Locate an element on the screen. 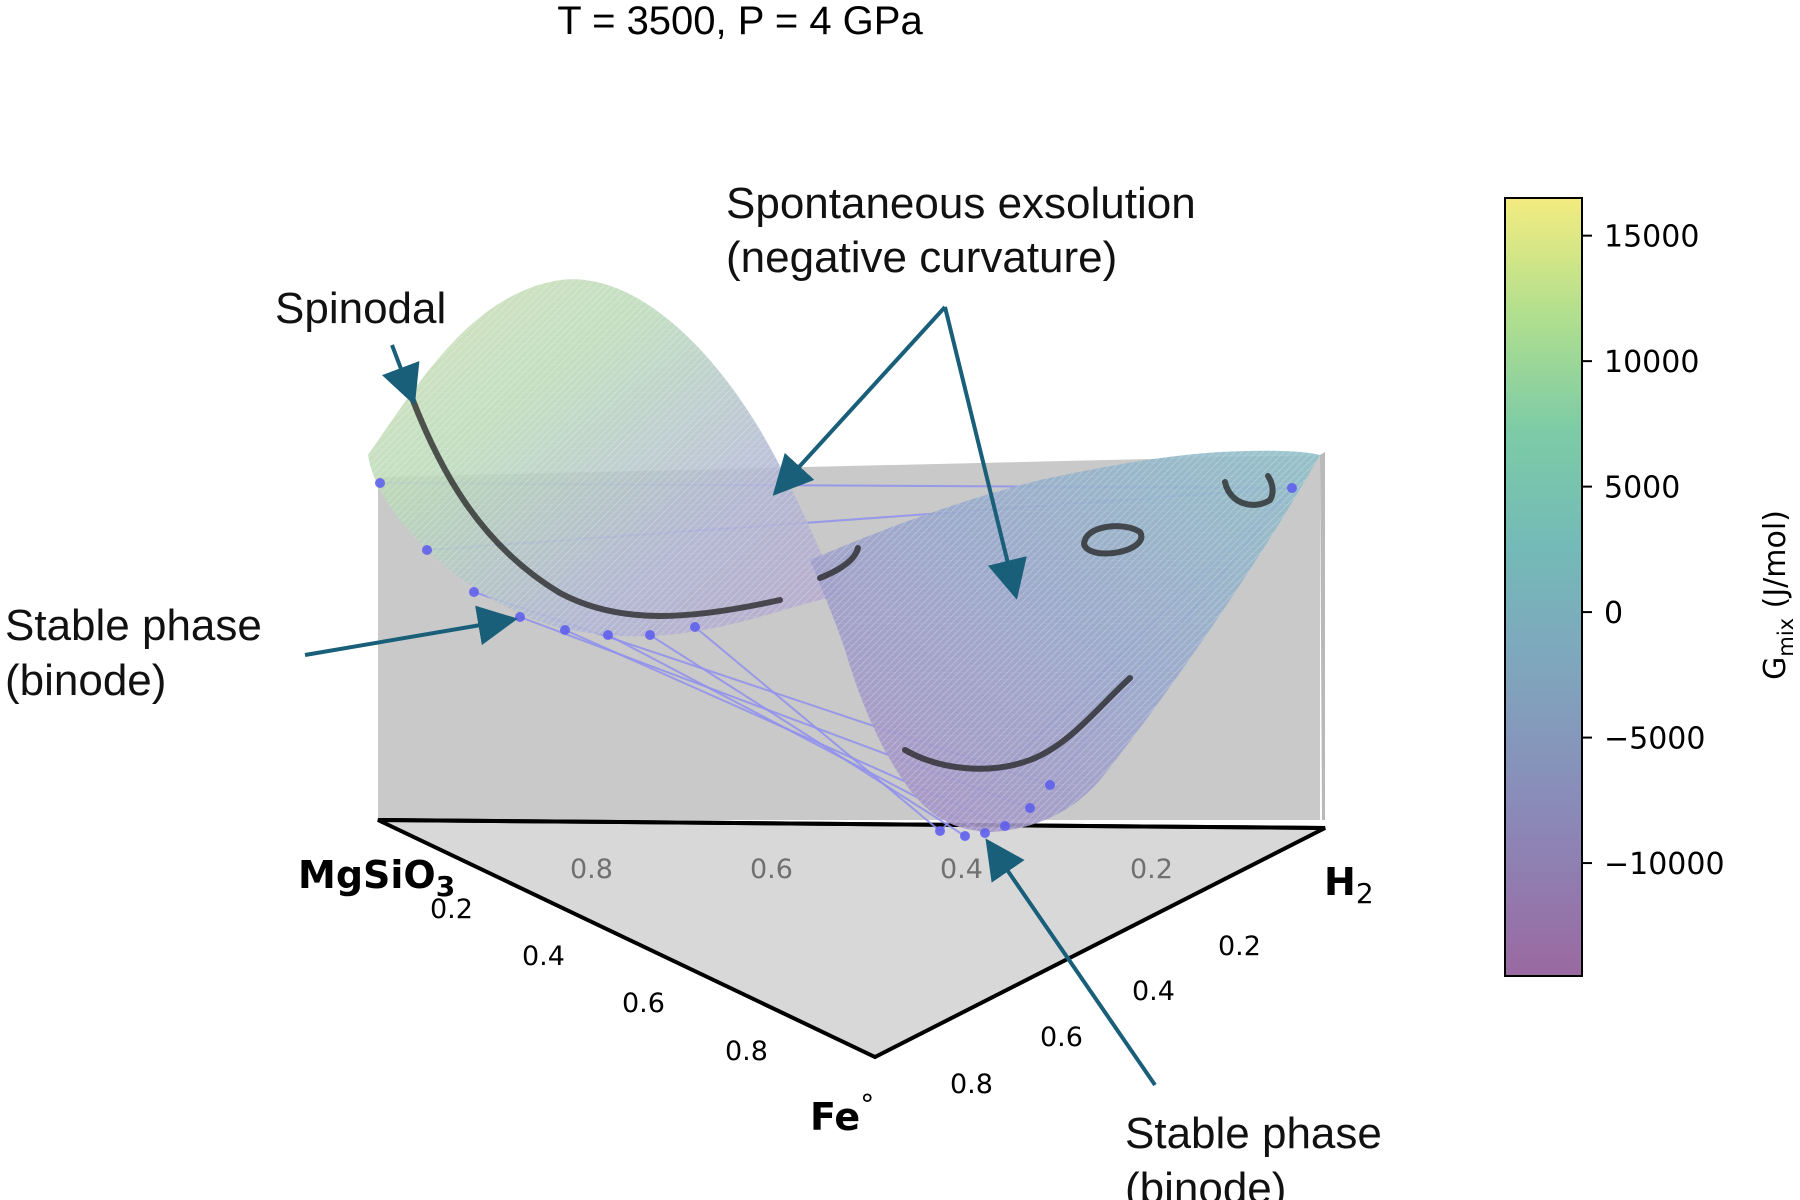 This screenshot has height=1200, width=1800. spinodal-loop is located at coordinates (1113, 540).